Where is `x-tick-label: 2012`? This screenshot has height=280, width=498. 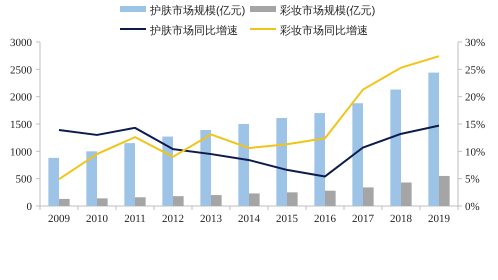
x-tick-label: 2012 is located at coordinates (173, 219).